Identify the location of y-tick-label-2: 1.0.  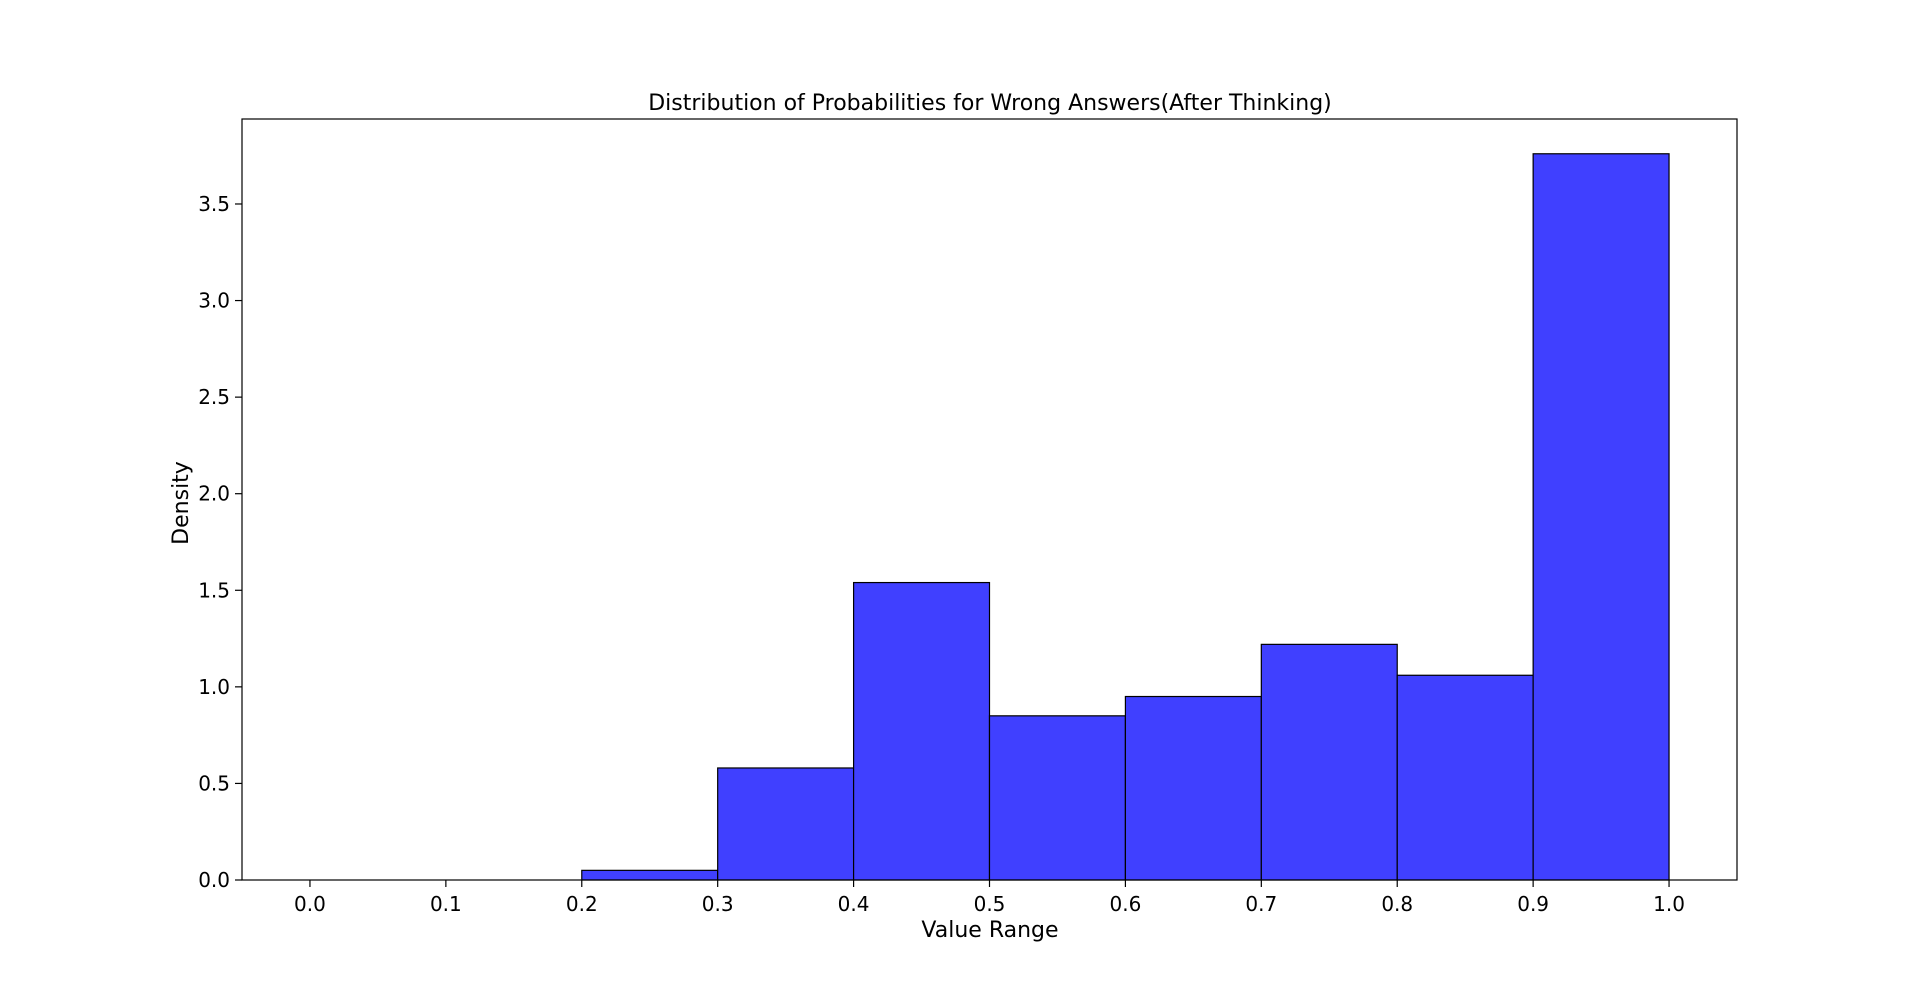
(214, 687).